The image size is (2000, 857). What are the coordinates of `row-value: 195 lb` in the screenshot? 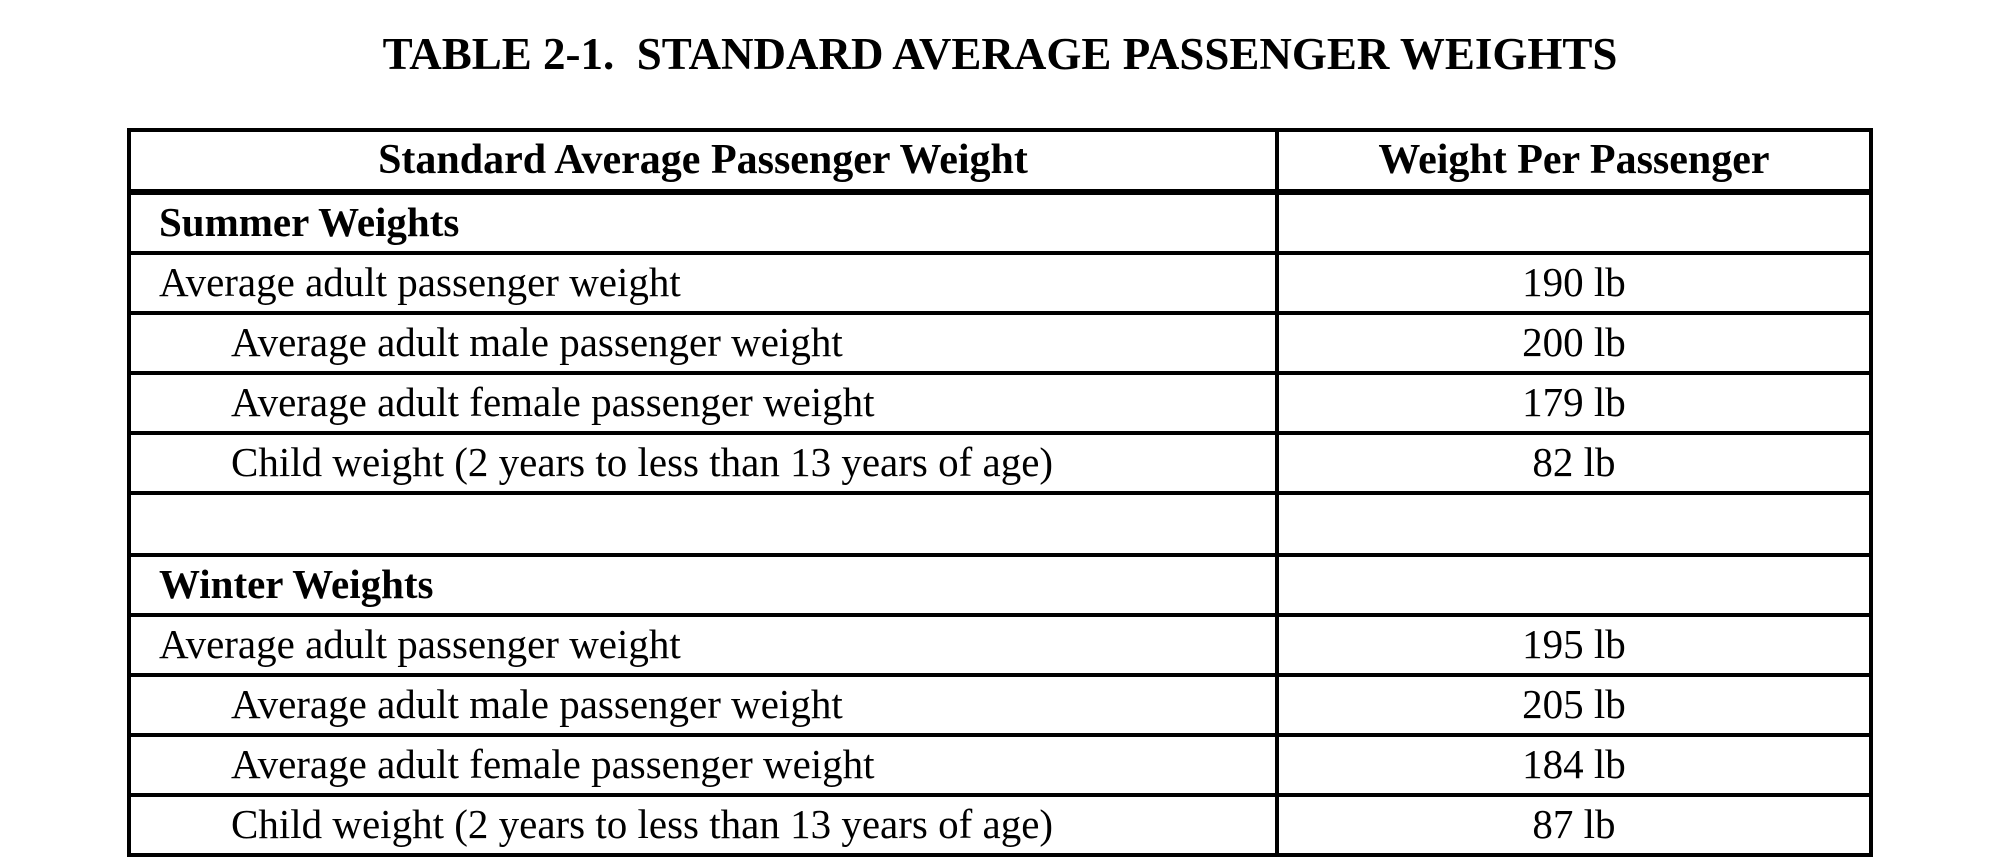 It's located at (1574, 645).